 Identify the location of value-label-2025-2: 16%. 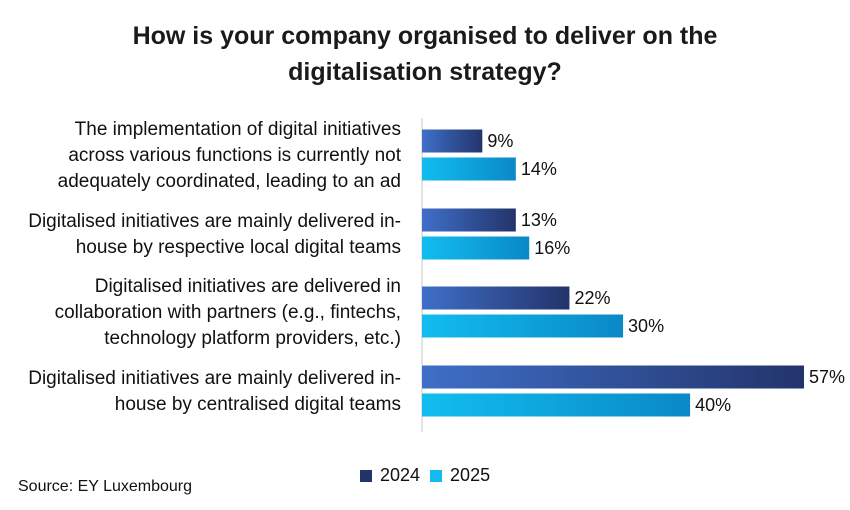
(552, 248).